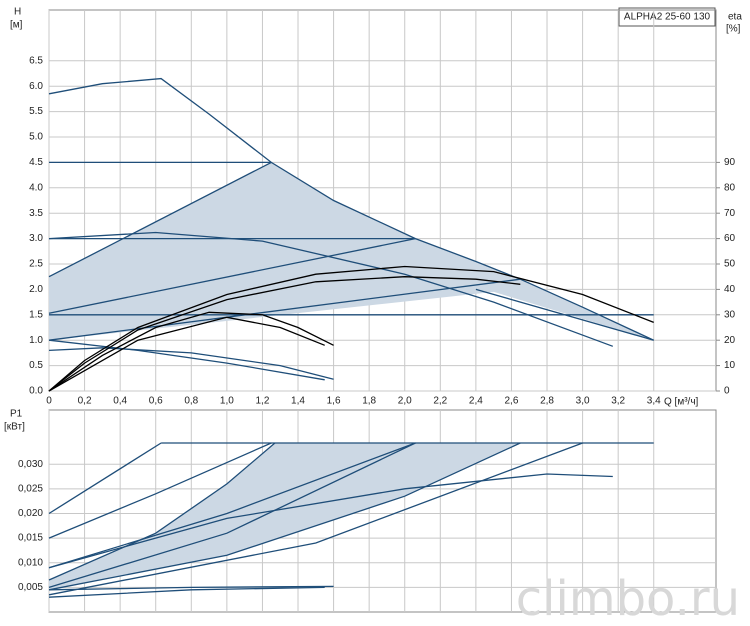 This screenshot has width=750, height=626. I want to click on x-tick-label: 3,4, so click(654, 401).